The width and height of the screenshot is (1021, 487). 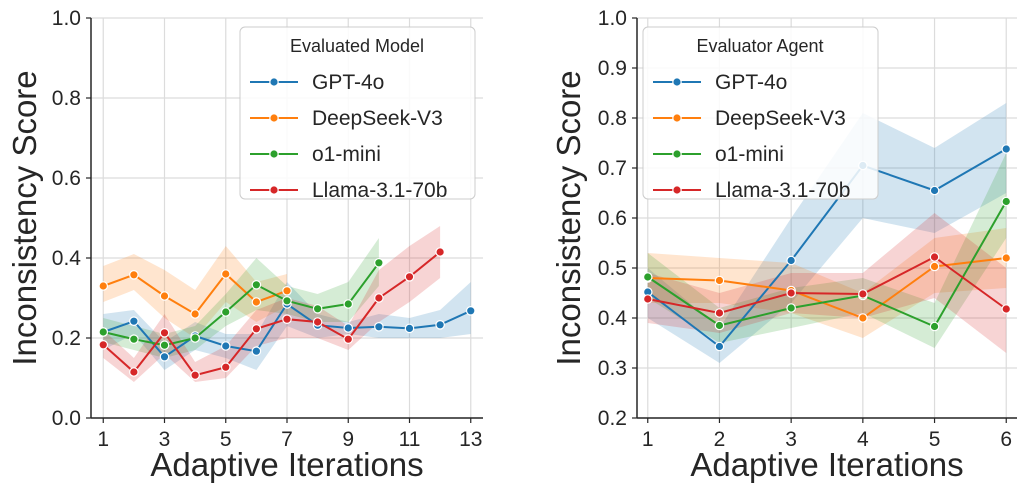 I want to click on x-tick-label: 13, so click(x=470, y=439).